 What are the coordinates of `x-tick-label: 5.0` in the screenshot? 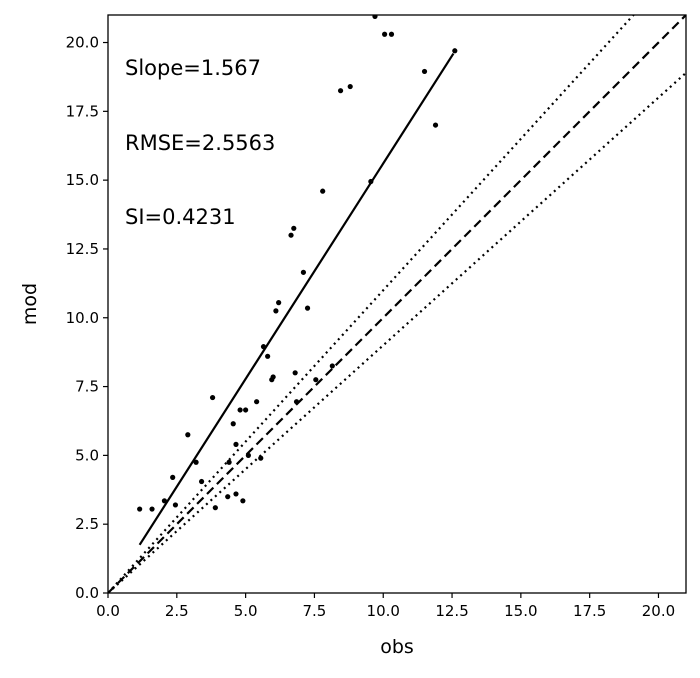 It's located at (246, 611).